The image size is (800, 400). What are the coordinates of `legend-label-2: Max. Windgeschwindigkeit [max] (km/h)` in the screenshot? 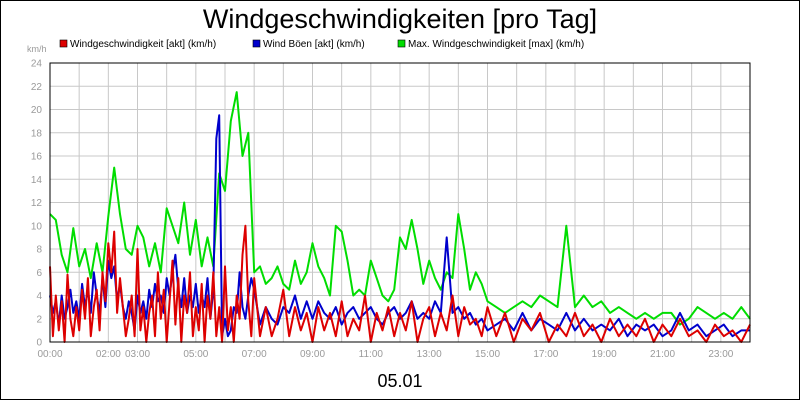 It's located at (496, 44).